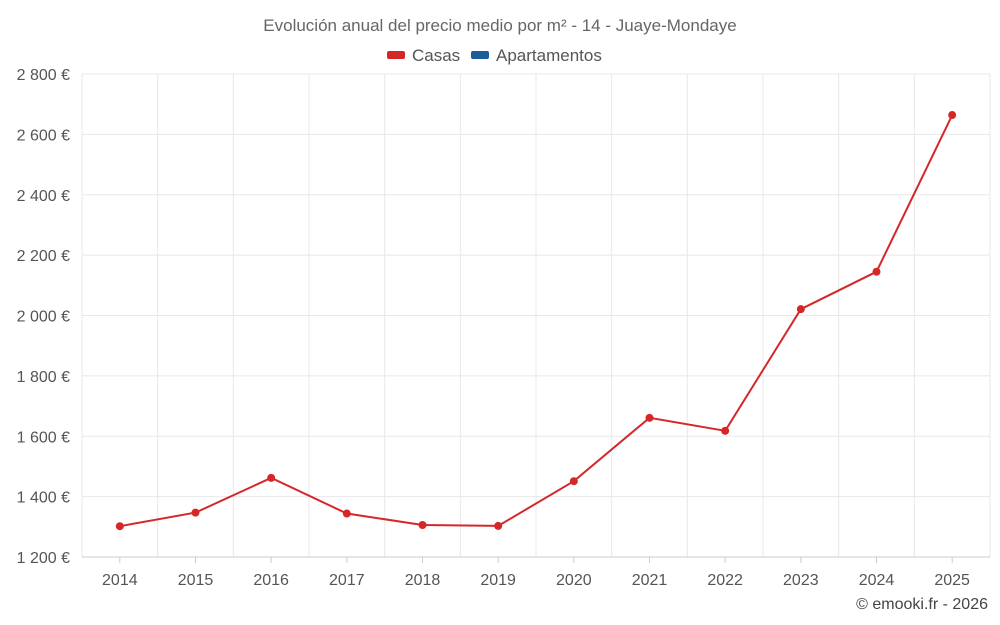  Describe the element at coordinates (480, 55) in the screenshot. I see `legend-swatch-apartamentos` at that location.